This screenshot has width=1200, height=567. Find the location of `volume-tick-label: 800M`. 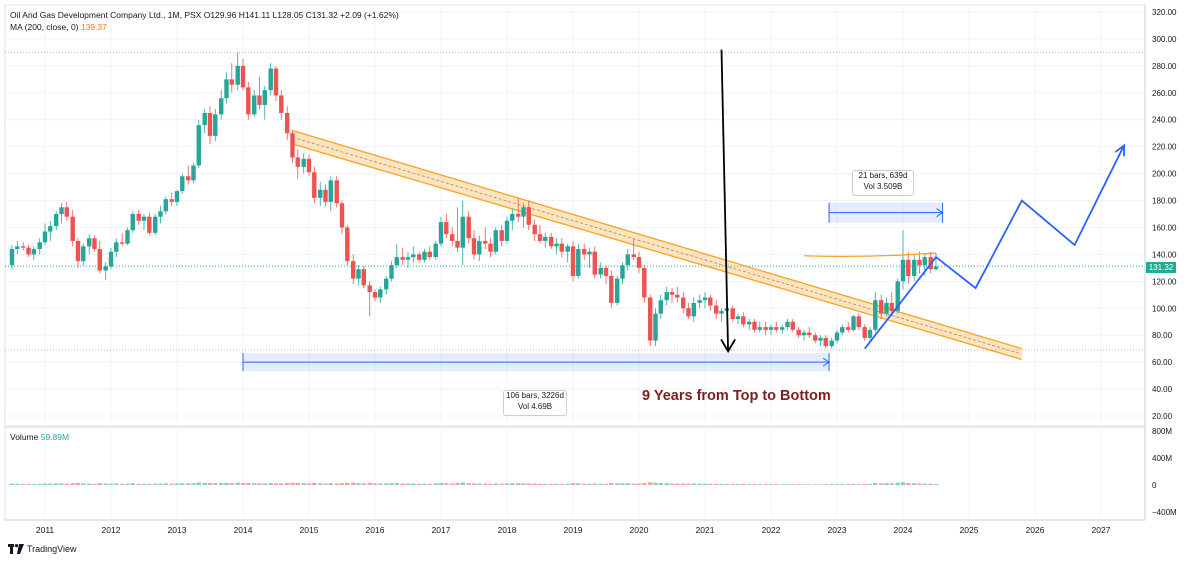

volume-tick-label: 800M is located at coordinates (1162, 431).